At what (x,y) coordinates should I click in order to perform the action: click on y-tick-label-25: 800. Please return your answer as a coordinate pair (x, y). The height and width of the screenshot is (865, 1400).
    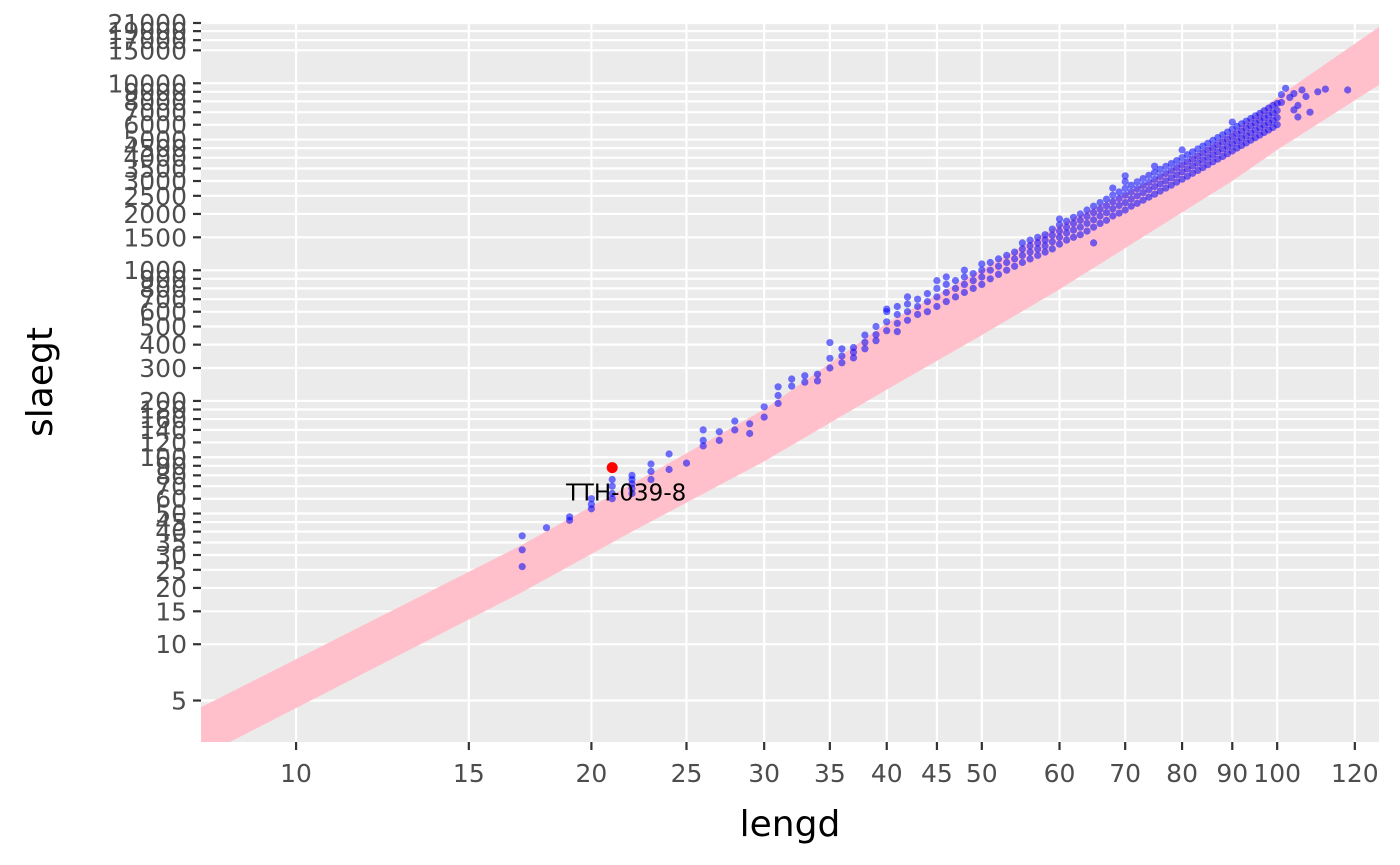
    Looking at the image, I should click on (163, 288).